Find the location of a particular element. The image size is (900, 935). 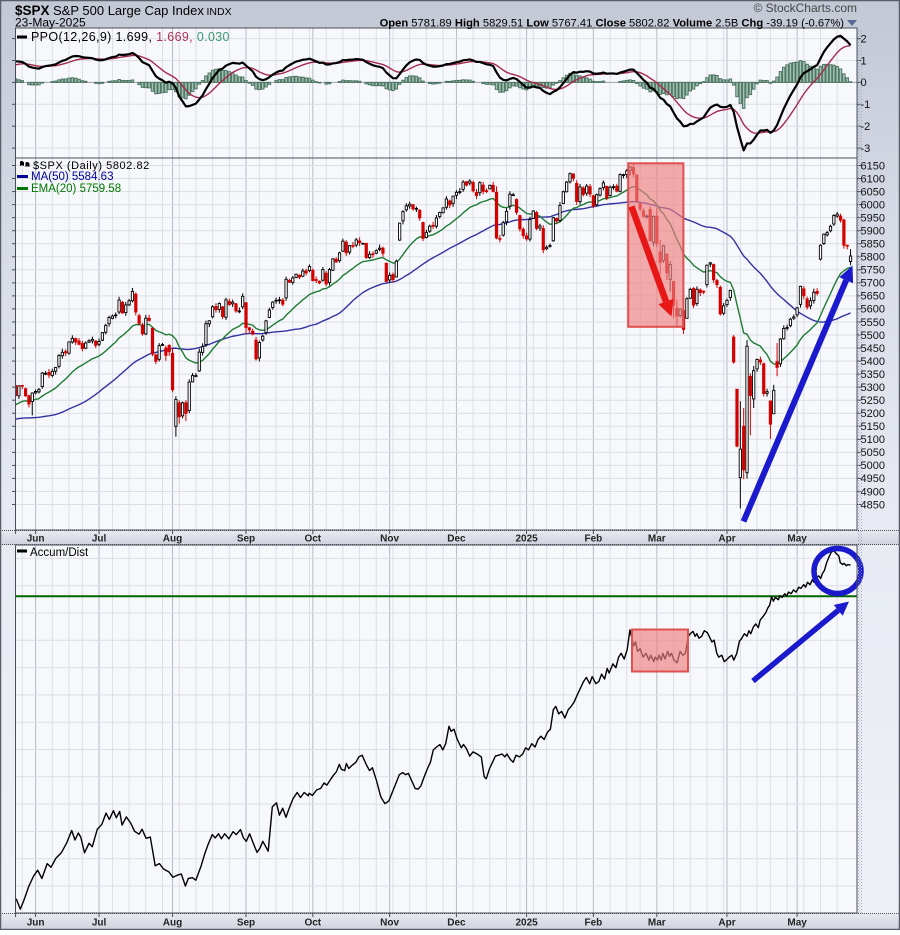

svg-text: 5150 is located at coordinates (873, 427).